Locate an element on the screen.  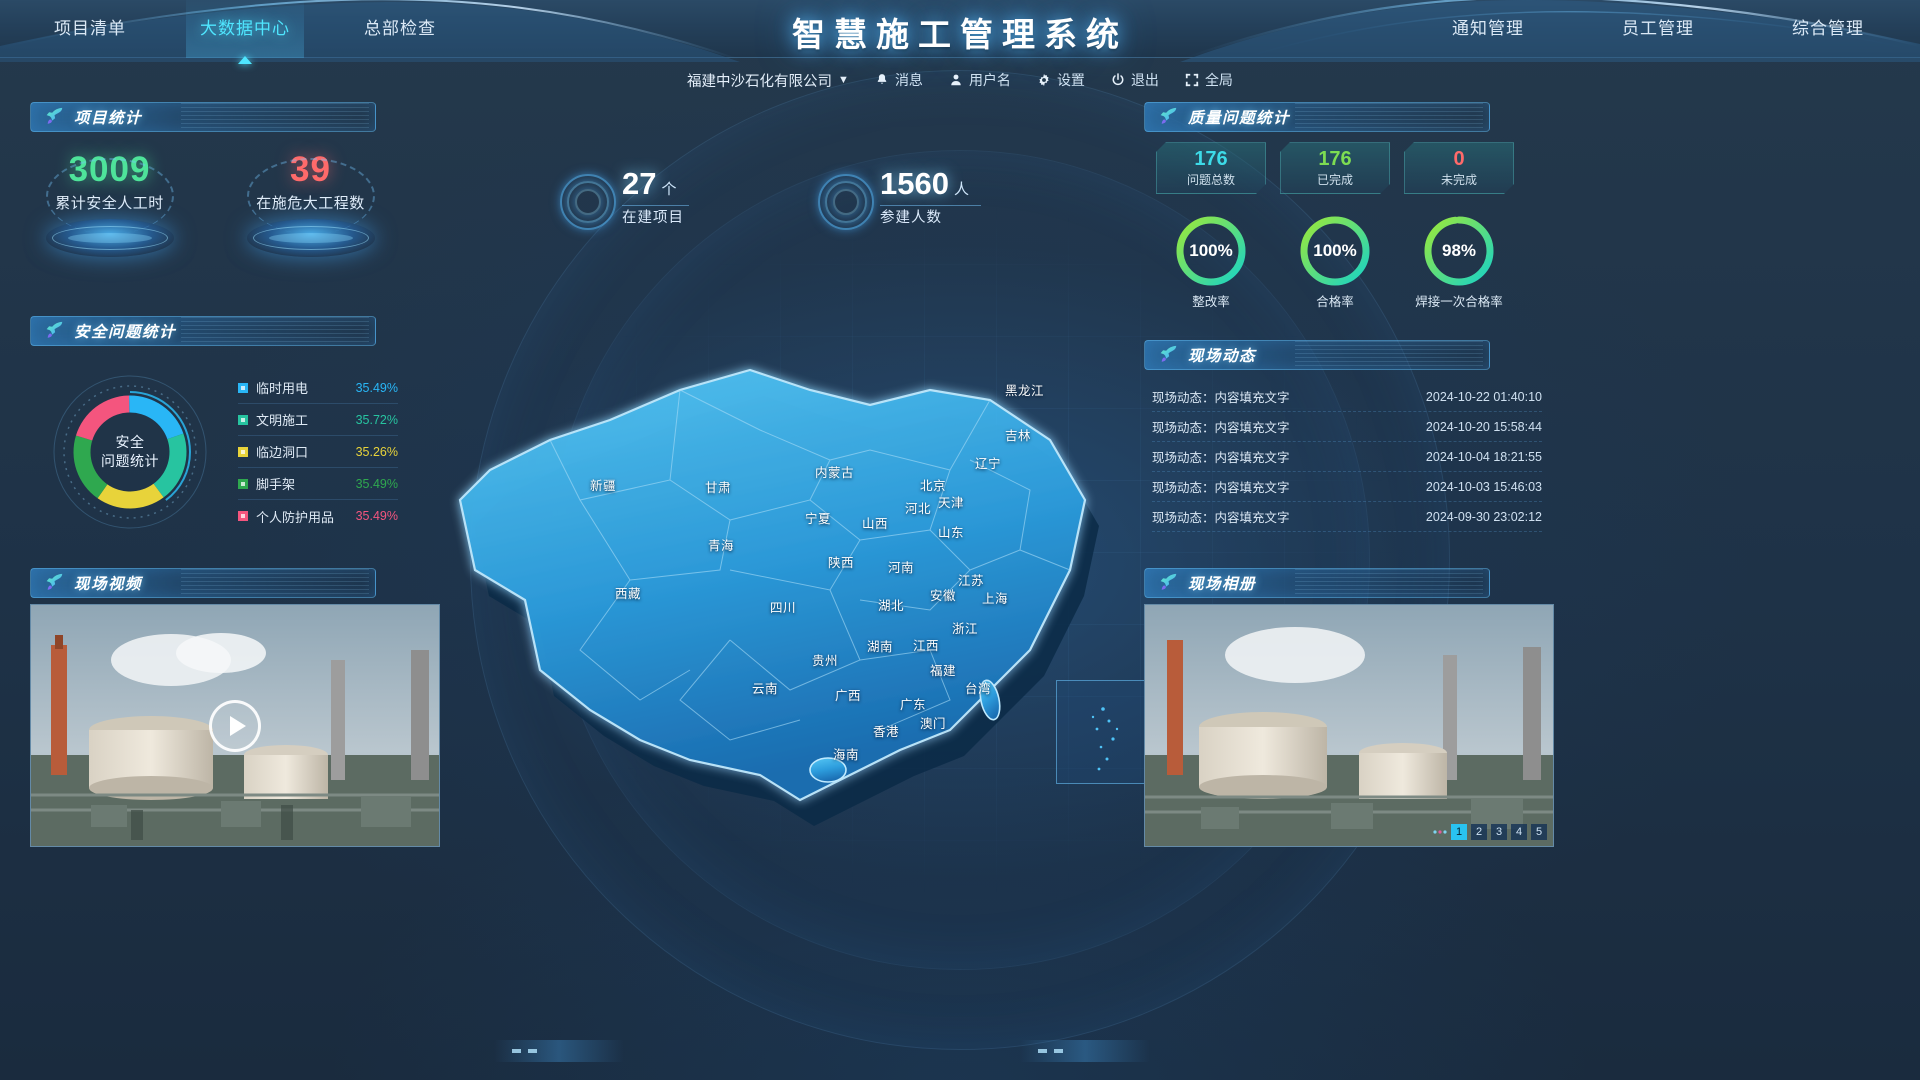
donut-center-line2: 问题统计 is located at coordinates (130, 461).